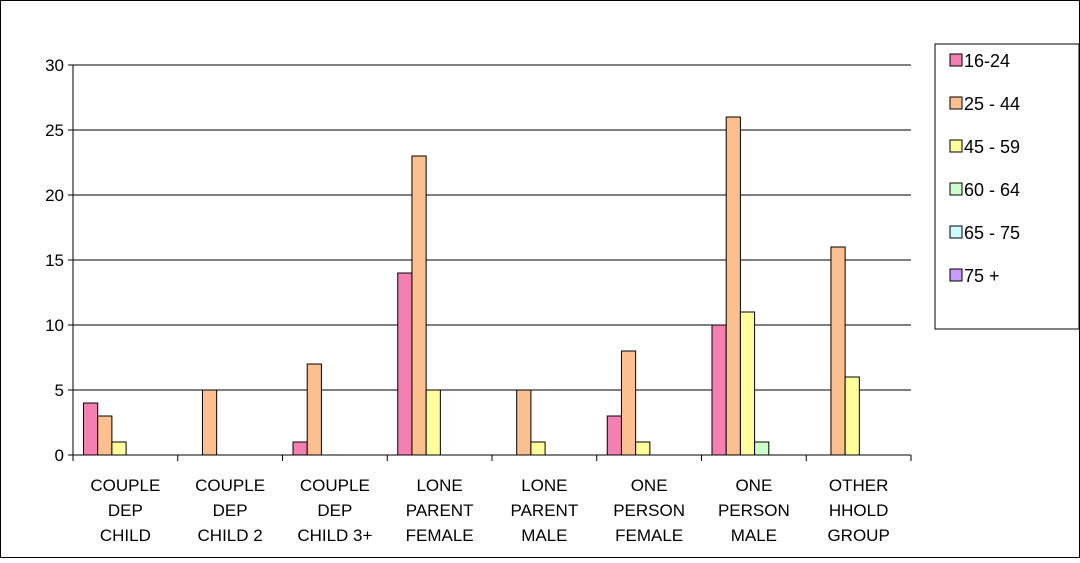 The image size is (1080, 563). Describe the element at coordinates (992, 190) in the screenshot. I see `legend-label: 60 - 64` at that location.